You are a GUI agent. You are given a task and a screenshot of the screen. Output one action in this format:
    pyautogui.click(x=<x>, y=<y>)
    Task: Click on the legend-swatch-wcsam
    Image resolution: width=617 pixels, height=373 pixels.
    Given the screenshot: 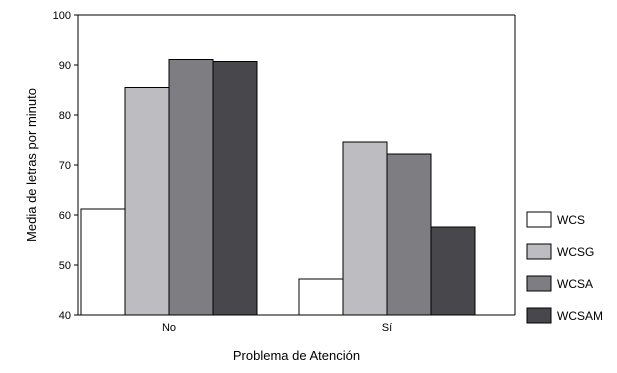 What is the action you would take?
    pyautogui.click(x=539, y=315)
    